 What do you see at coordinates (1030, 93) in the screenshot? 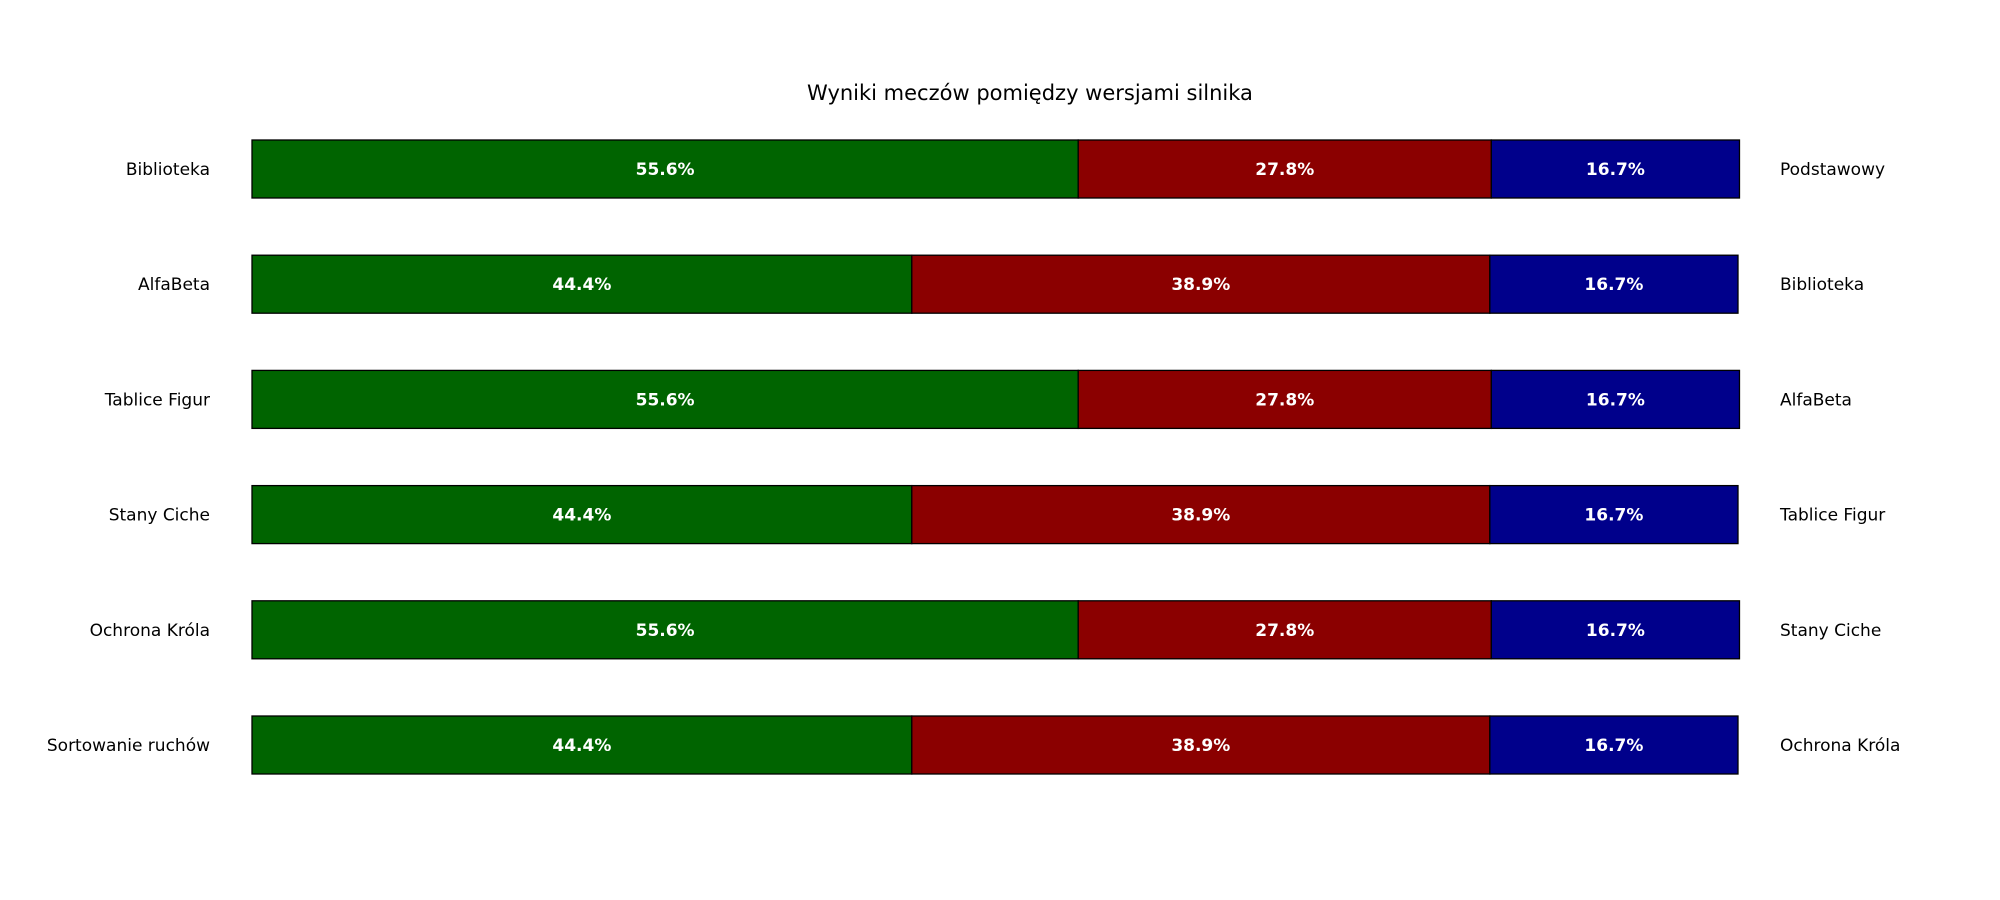
I see `chart-title: Wyniki meczów pomiędzy wersjami silnika` at bounding box center [1030, 93].